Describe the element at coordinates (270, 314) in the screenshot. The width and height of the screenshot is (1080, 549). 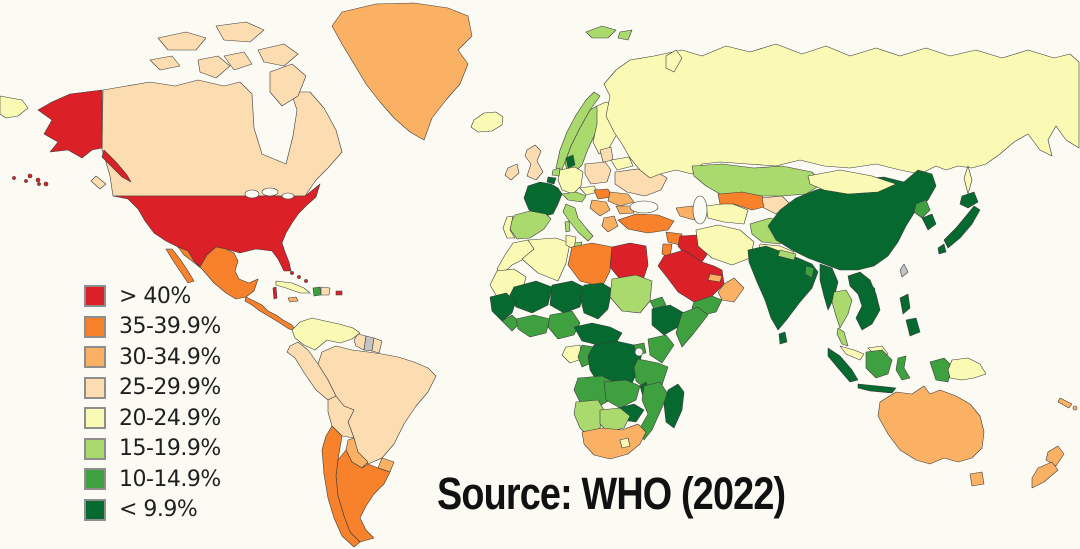
I see `region-central-america` at that location.